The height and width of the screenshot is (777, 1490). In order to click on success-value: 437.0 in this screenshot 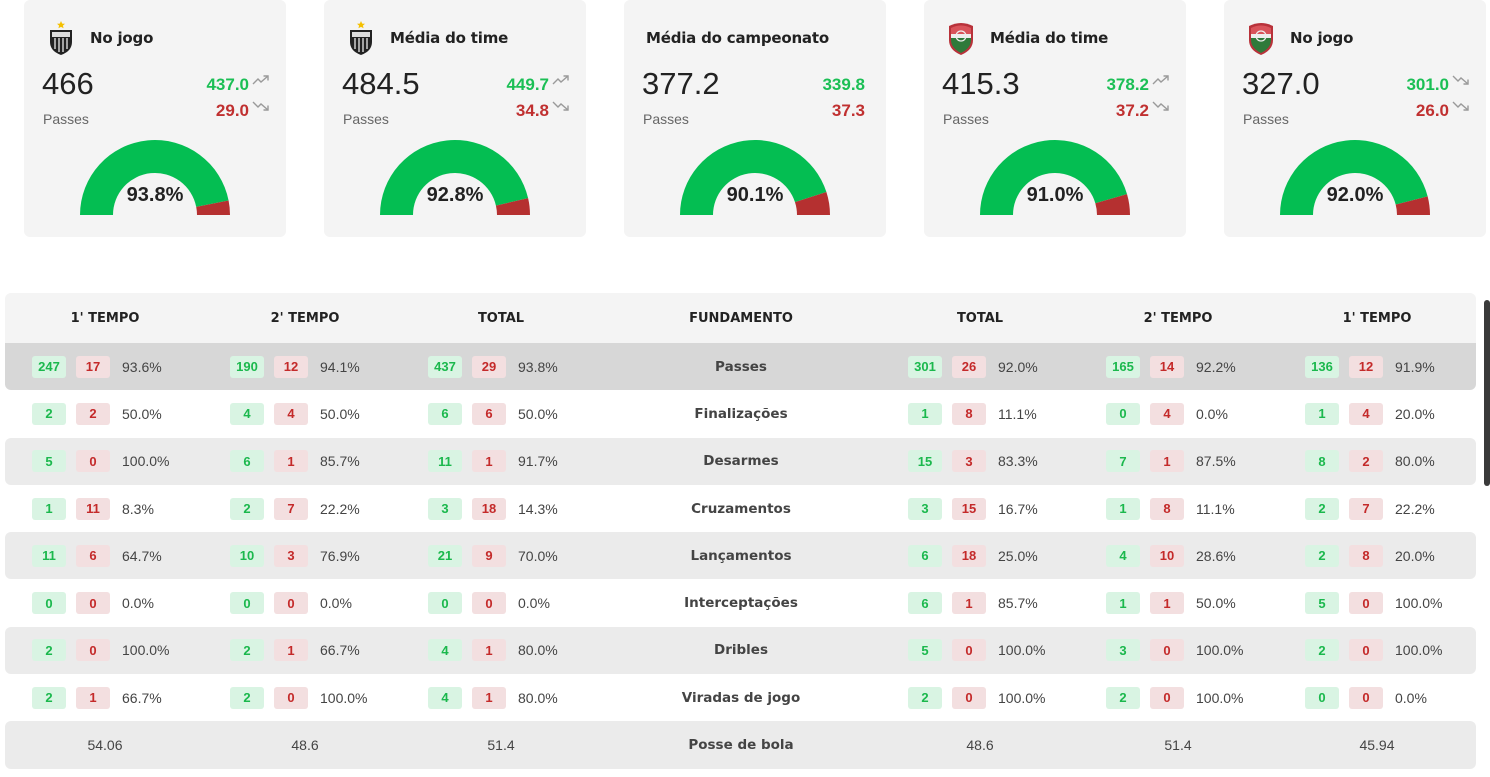, I will do `click(227, 84)`.